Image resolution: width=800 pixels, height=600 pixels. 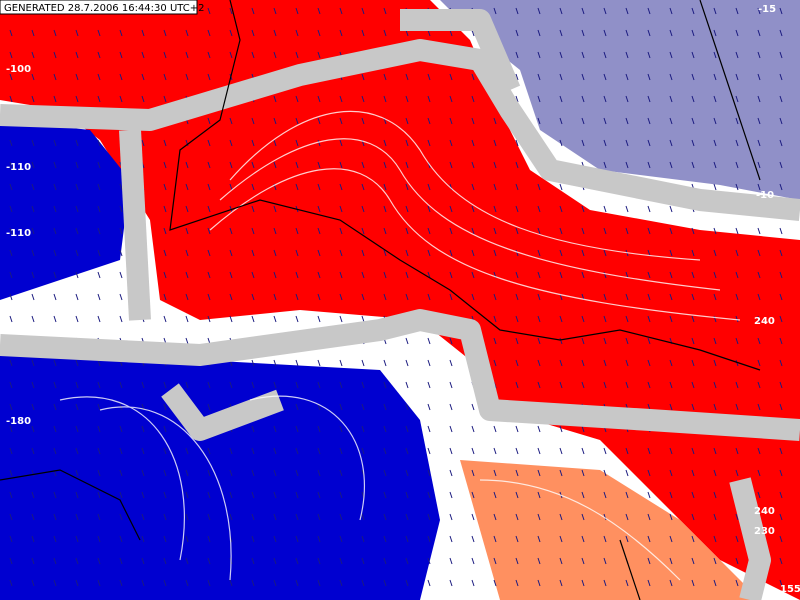 I want to click on contour-label: -10, so click(x=765, y=195).